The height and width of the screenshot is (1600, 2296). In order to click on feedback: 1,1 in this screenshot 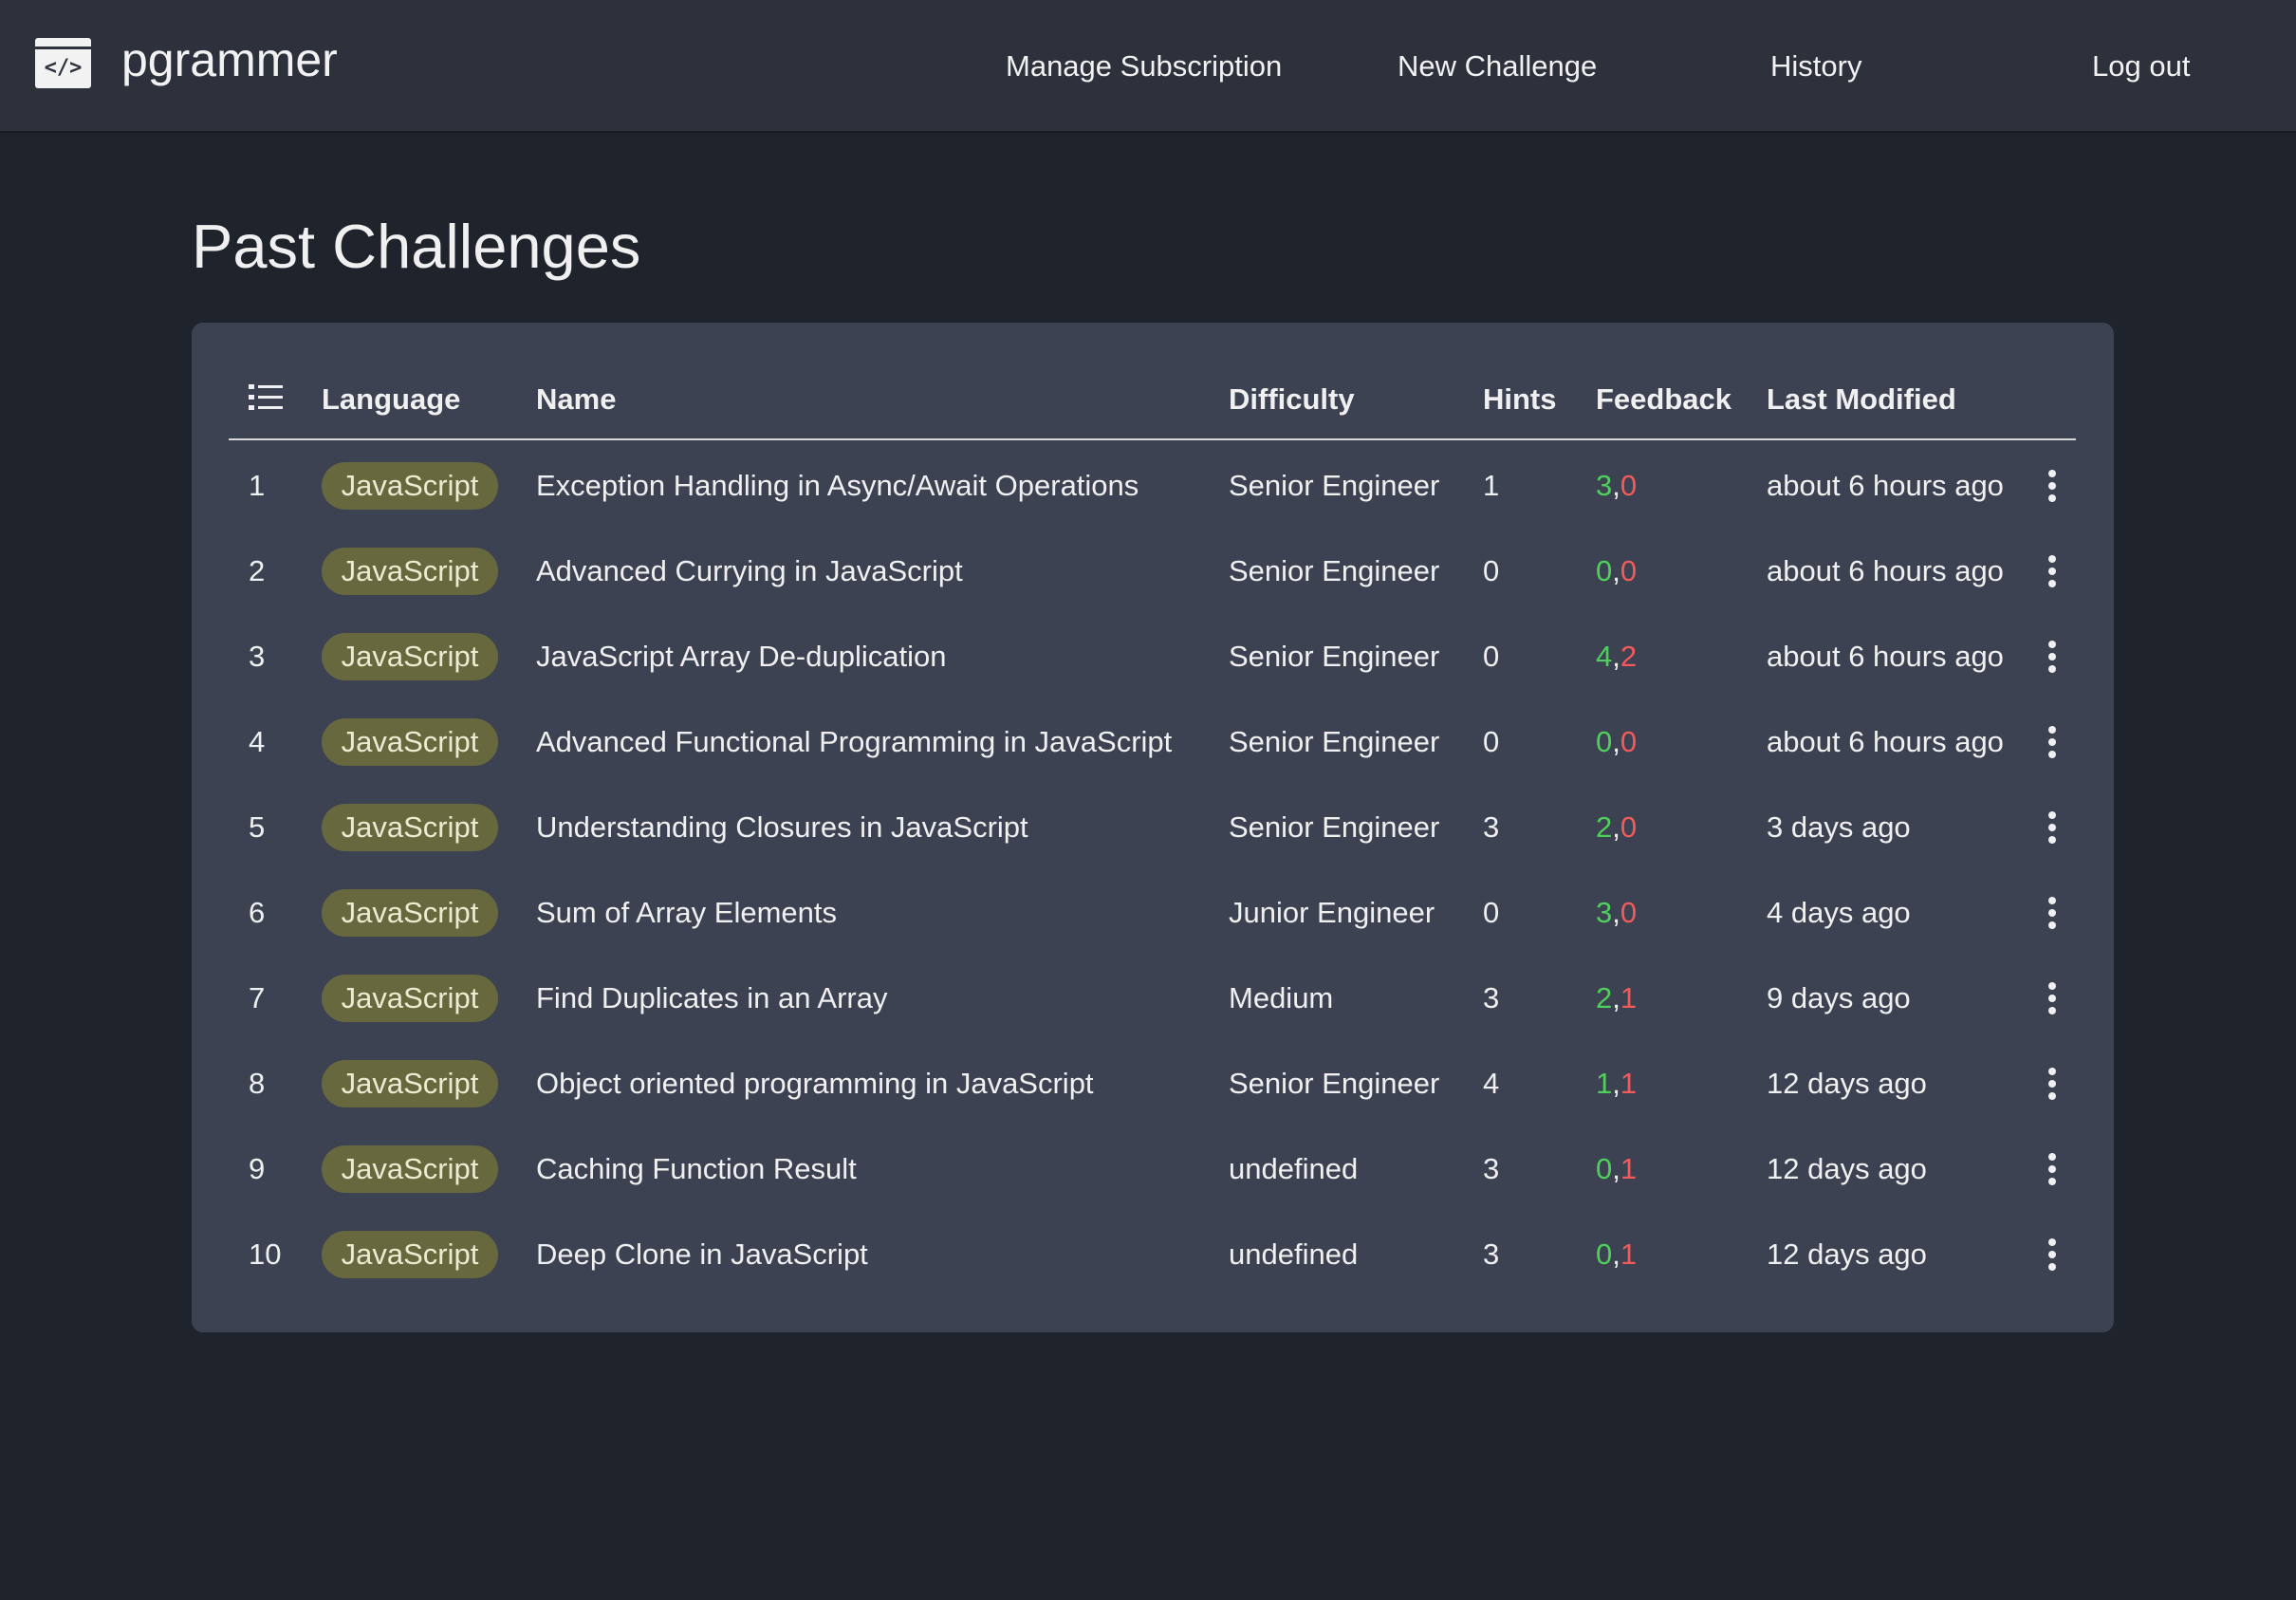, I will do `click(1616, 1084)`.